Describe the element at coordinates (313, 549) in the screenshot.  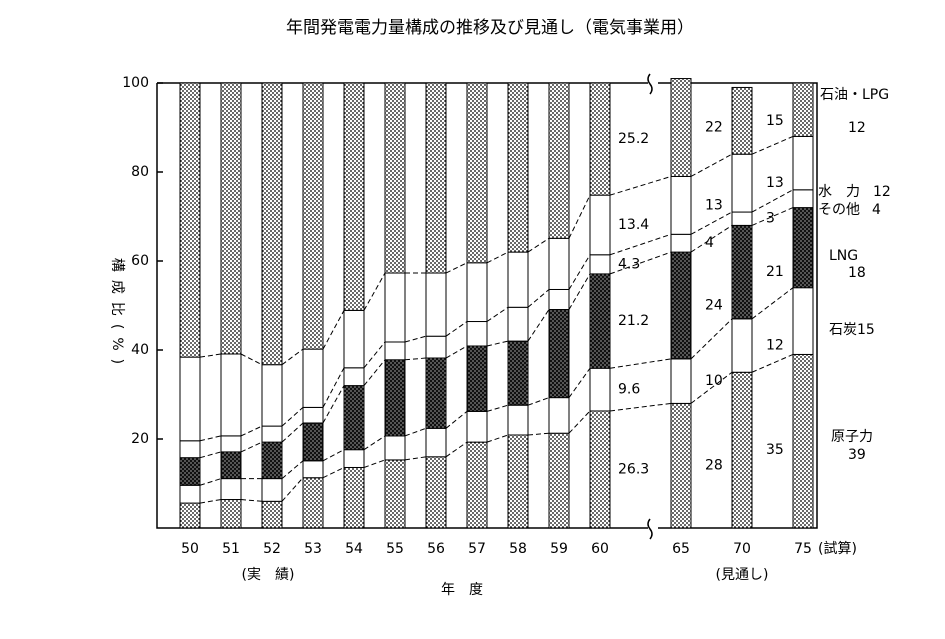
I see `x-tick-label: 53` at that location.